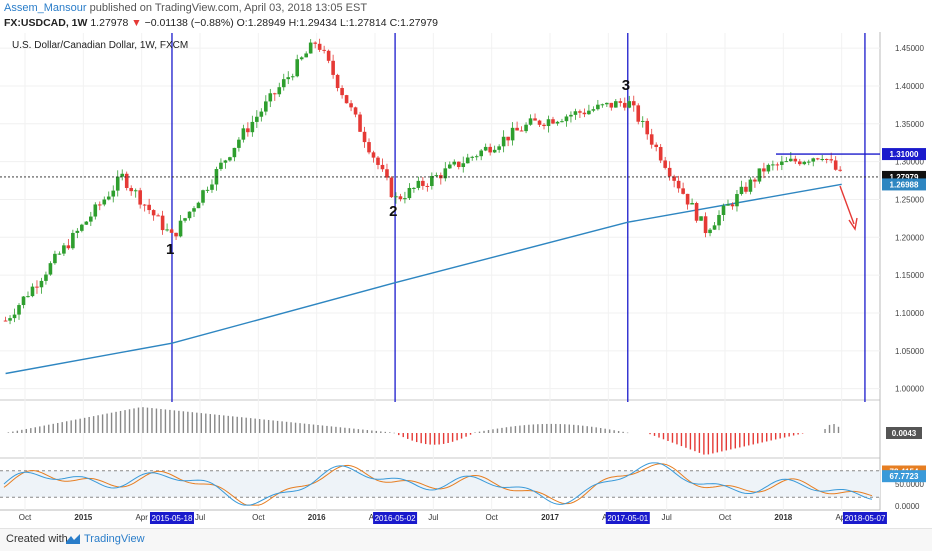 This screenshot has width=932, height=551. What do you see at coordinates (848, 208) in the screenshot?
I see `trend-arrow` at bounding box center [848, 208].